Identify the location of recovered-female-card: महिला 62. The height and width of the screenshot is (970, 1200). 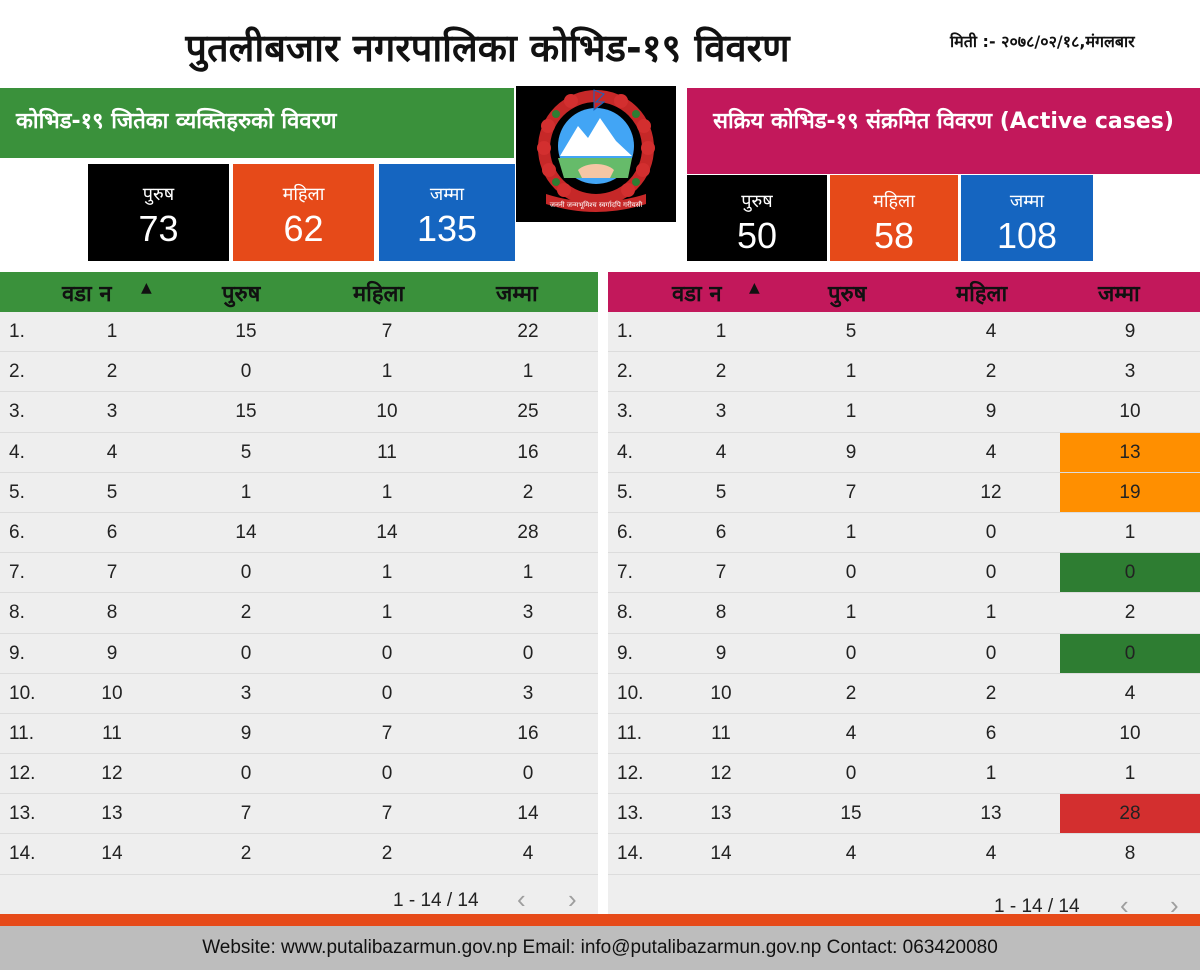
(303, 212).